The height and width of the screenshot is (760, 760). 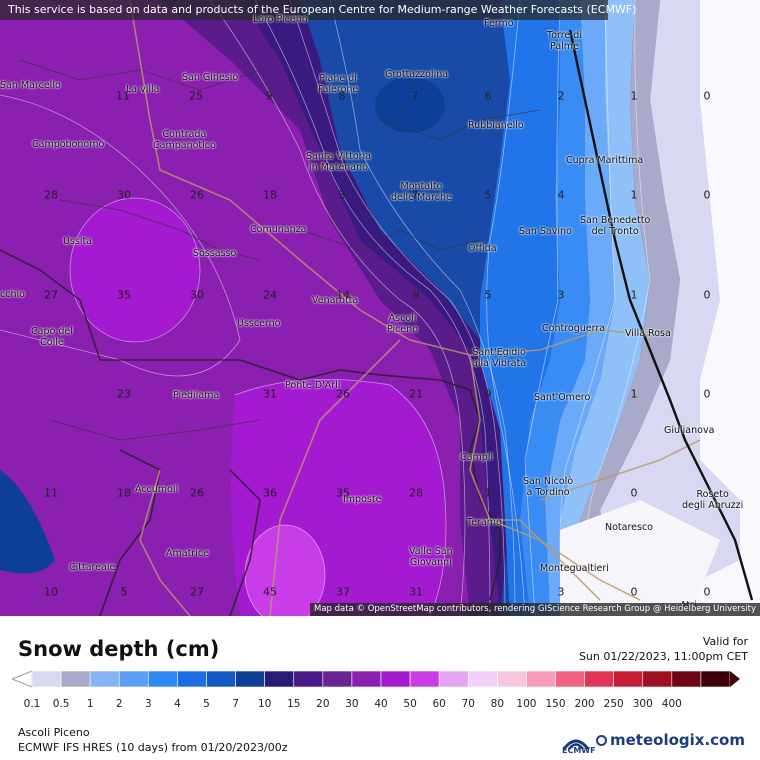 I want to click on scale-tick-label: 20, so click(x=323, y=704).